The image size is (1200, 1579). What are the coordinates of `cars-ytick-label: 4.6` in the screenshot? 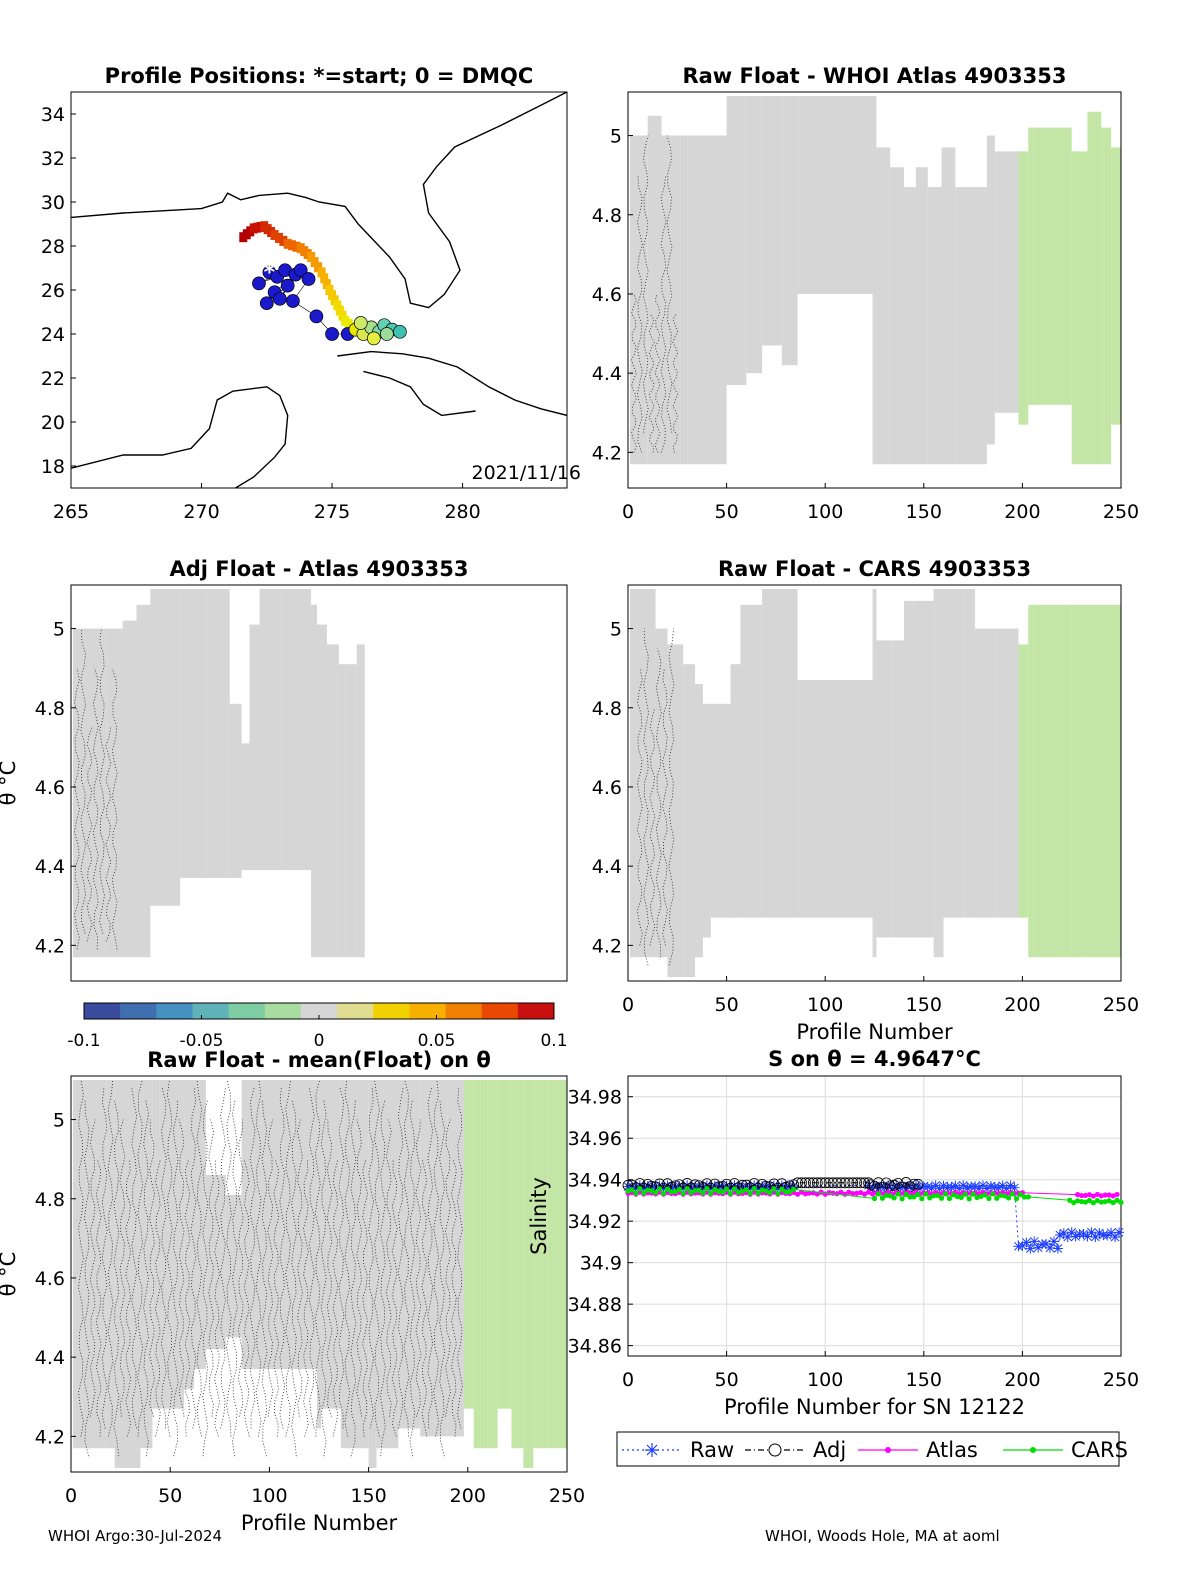 It's located at (607, 788).